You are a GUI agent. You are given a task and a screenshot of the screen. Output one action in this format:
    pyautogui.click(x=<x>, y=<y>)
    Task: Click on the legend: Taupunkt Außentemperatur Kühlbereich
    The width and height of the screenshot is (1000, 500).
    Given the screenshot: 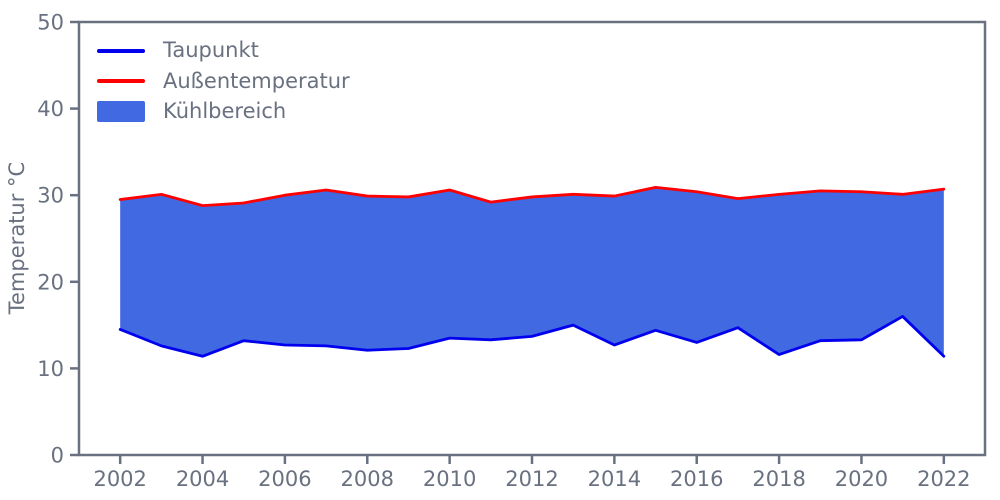 What is the action you would take?
    pyautogui.click(x=223, y=81)
    